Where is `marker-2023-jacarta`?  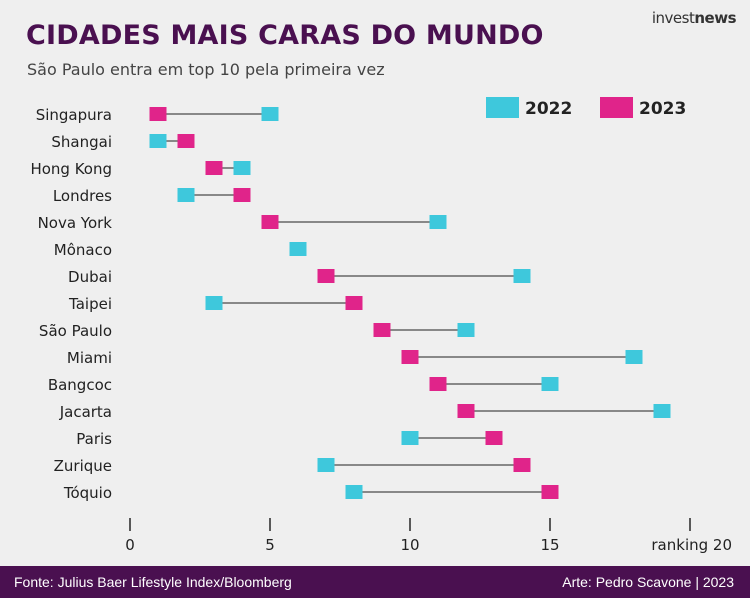
marker-2023-jacarta is located at coordinates (466, 411).